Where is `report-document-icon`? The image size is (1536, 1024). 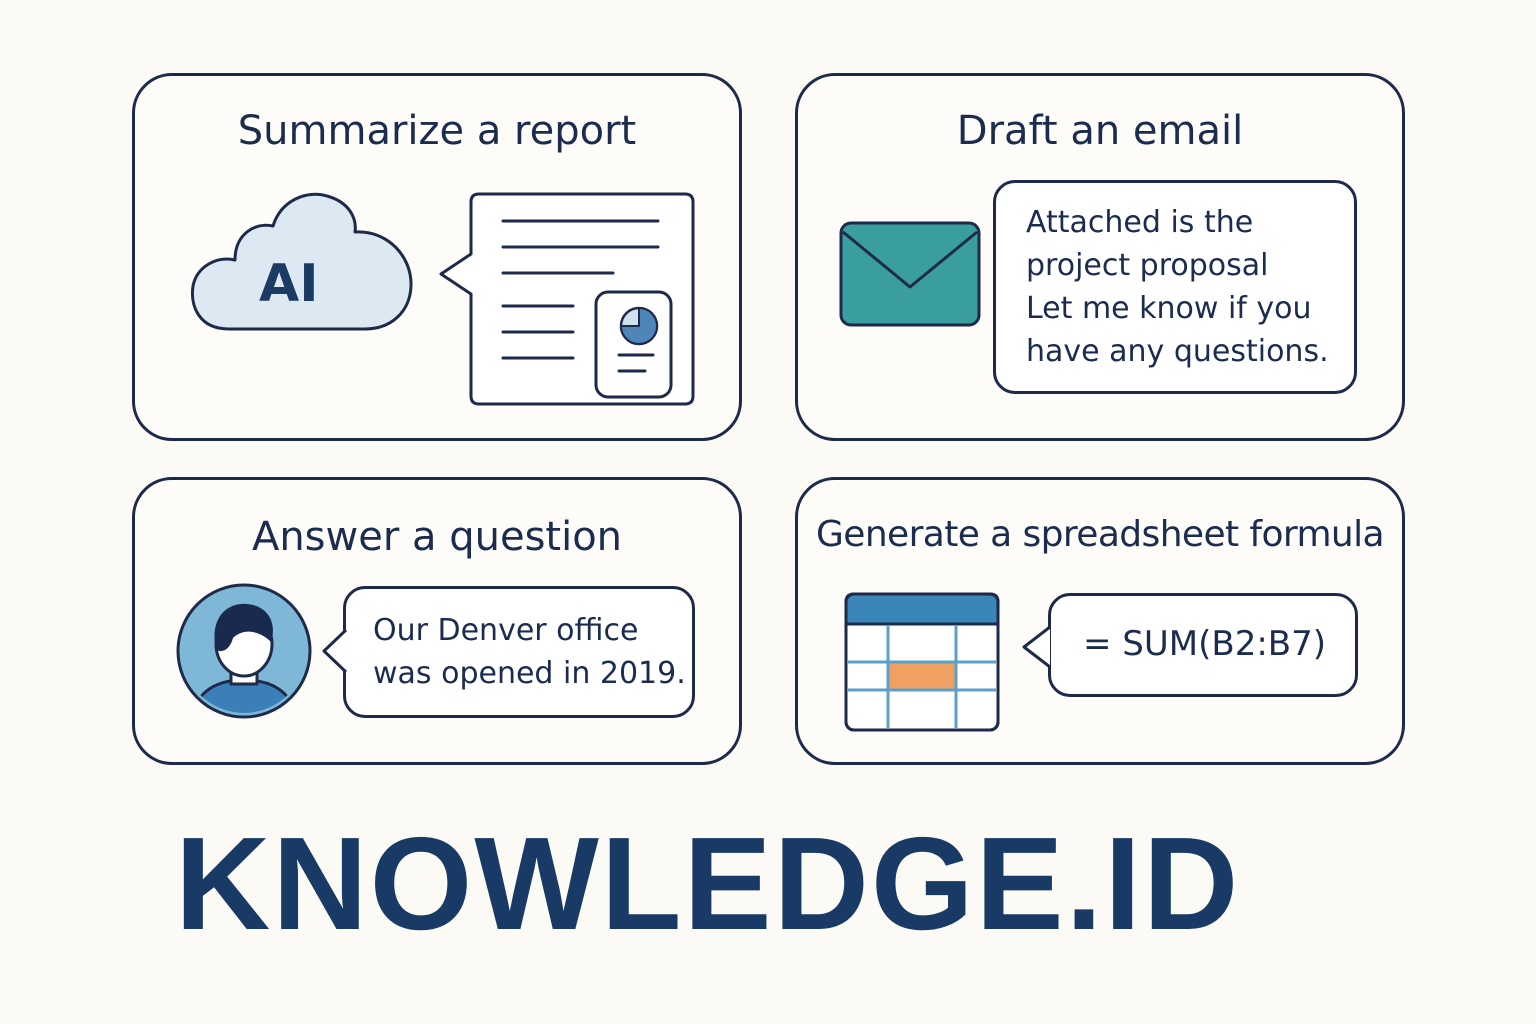
report-document-icon is located at coordinates (567, 299).